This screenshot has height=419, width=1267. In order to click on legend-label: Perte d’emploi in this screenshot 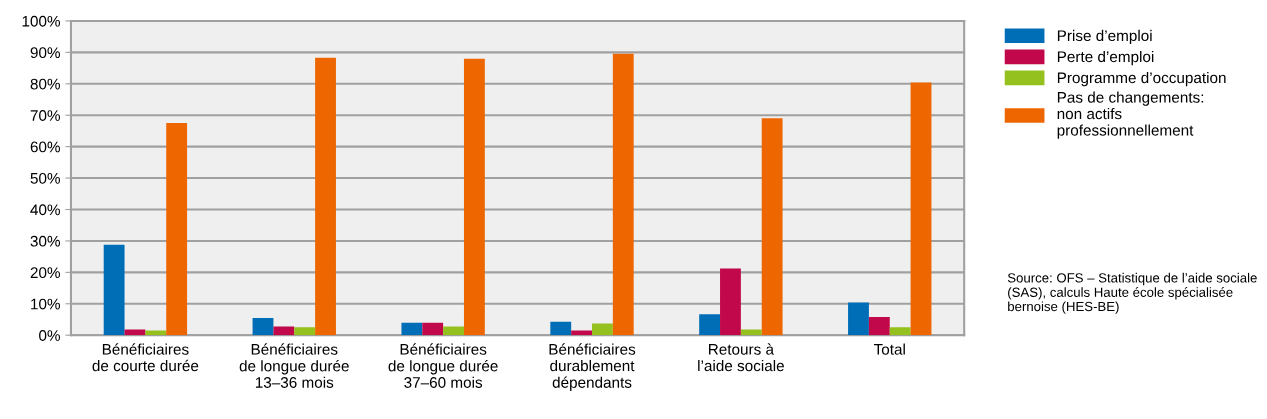, I will do `click(1105, 58)`.